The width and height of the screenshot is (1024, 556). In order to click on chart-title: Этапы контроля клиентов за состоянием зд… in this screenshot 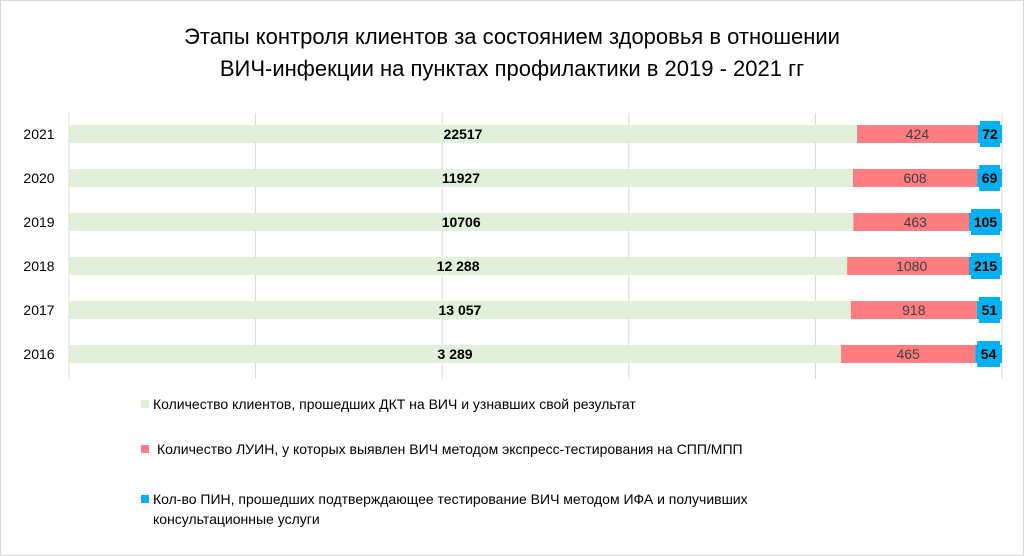, I will do `click(512, 53)`.